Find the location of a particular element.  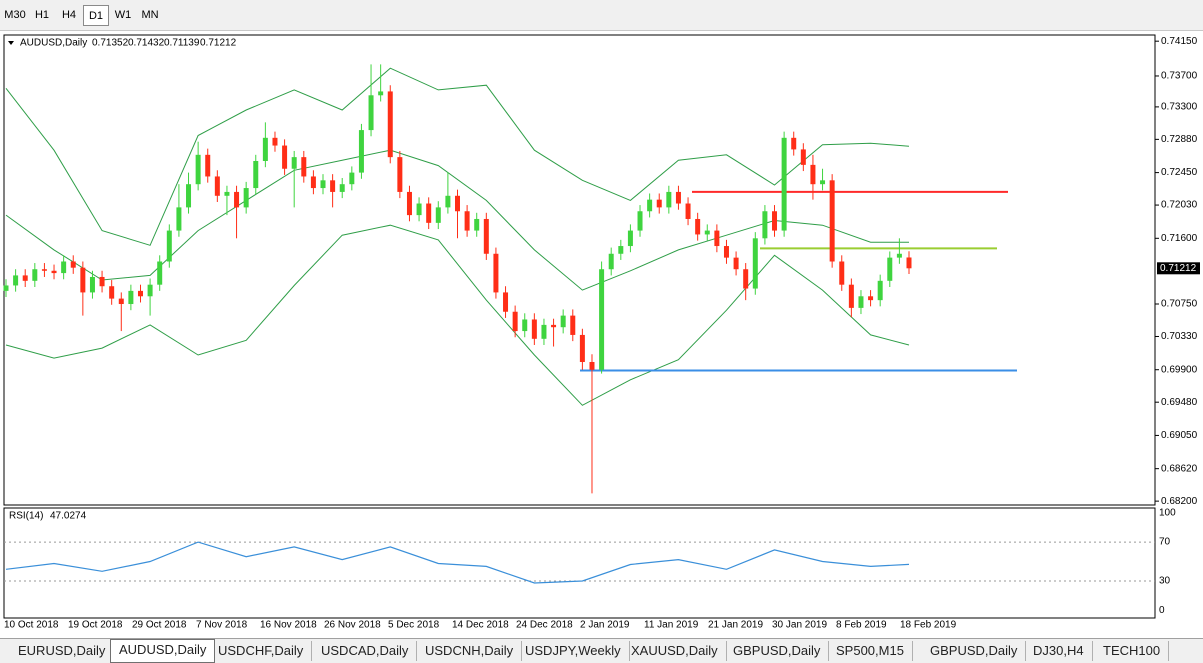

x-tick-label: 18 Feb 2019 is located at coordinates (928, 625).